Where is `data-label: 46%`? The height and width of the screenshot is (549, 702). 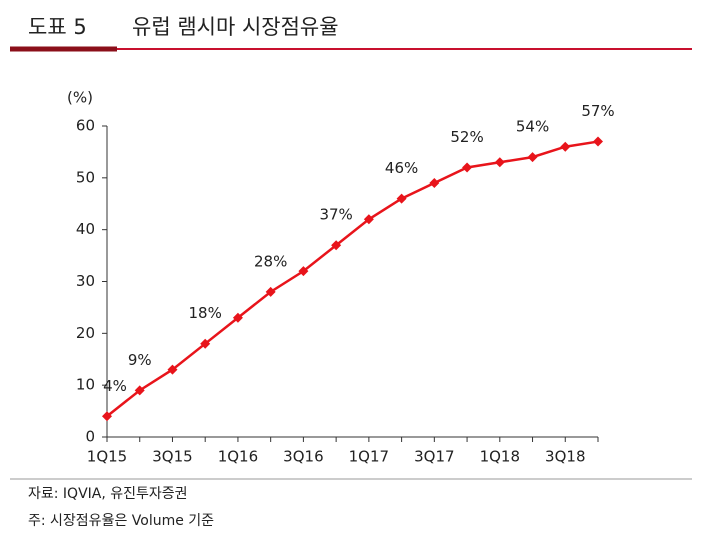 data-label: 46% is located at coordinates (401, 168).